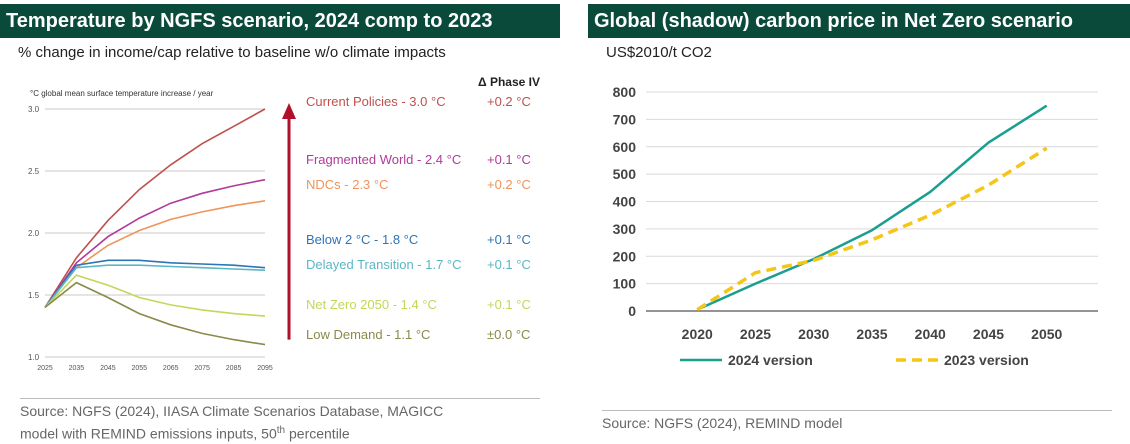 Image resolution: width=1130 pixels, height=444 pixels. What do you see at coordinates (202, 368) in the screenshot?
I see `temp-x-tick-label: 2075` at bounding box center [202, 368].